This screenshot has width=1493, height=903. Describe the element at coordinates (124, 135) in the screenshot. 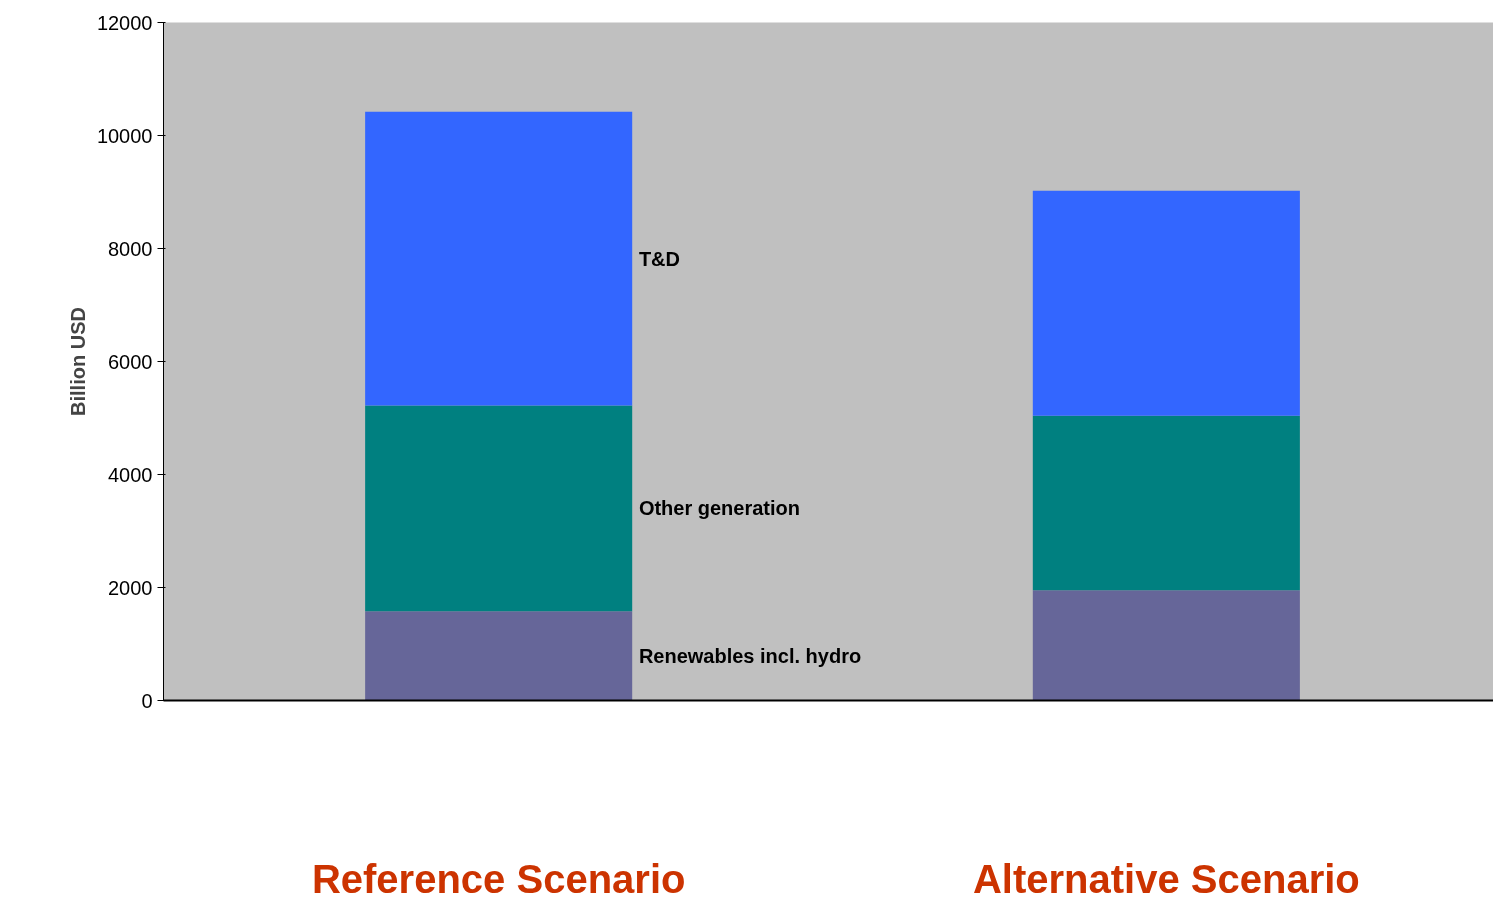

I see `y-tick-label: 10000` at that location.